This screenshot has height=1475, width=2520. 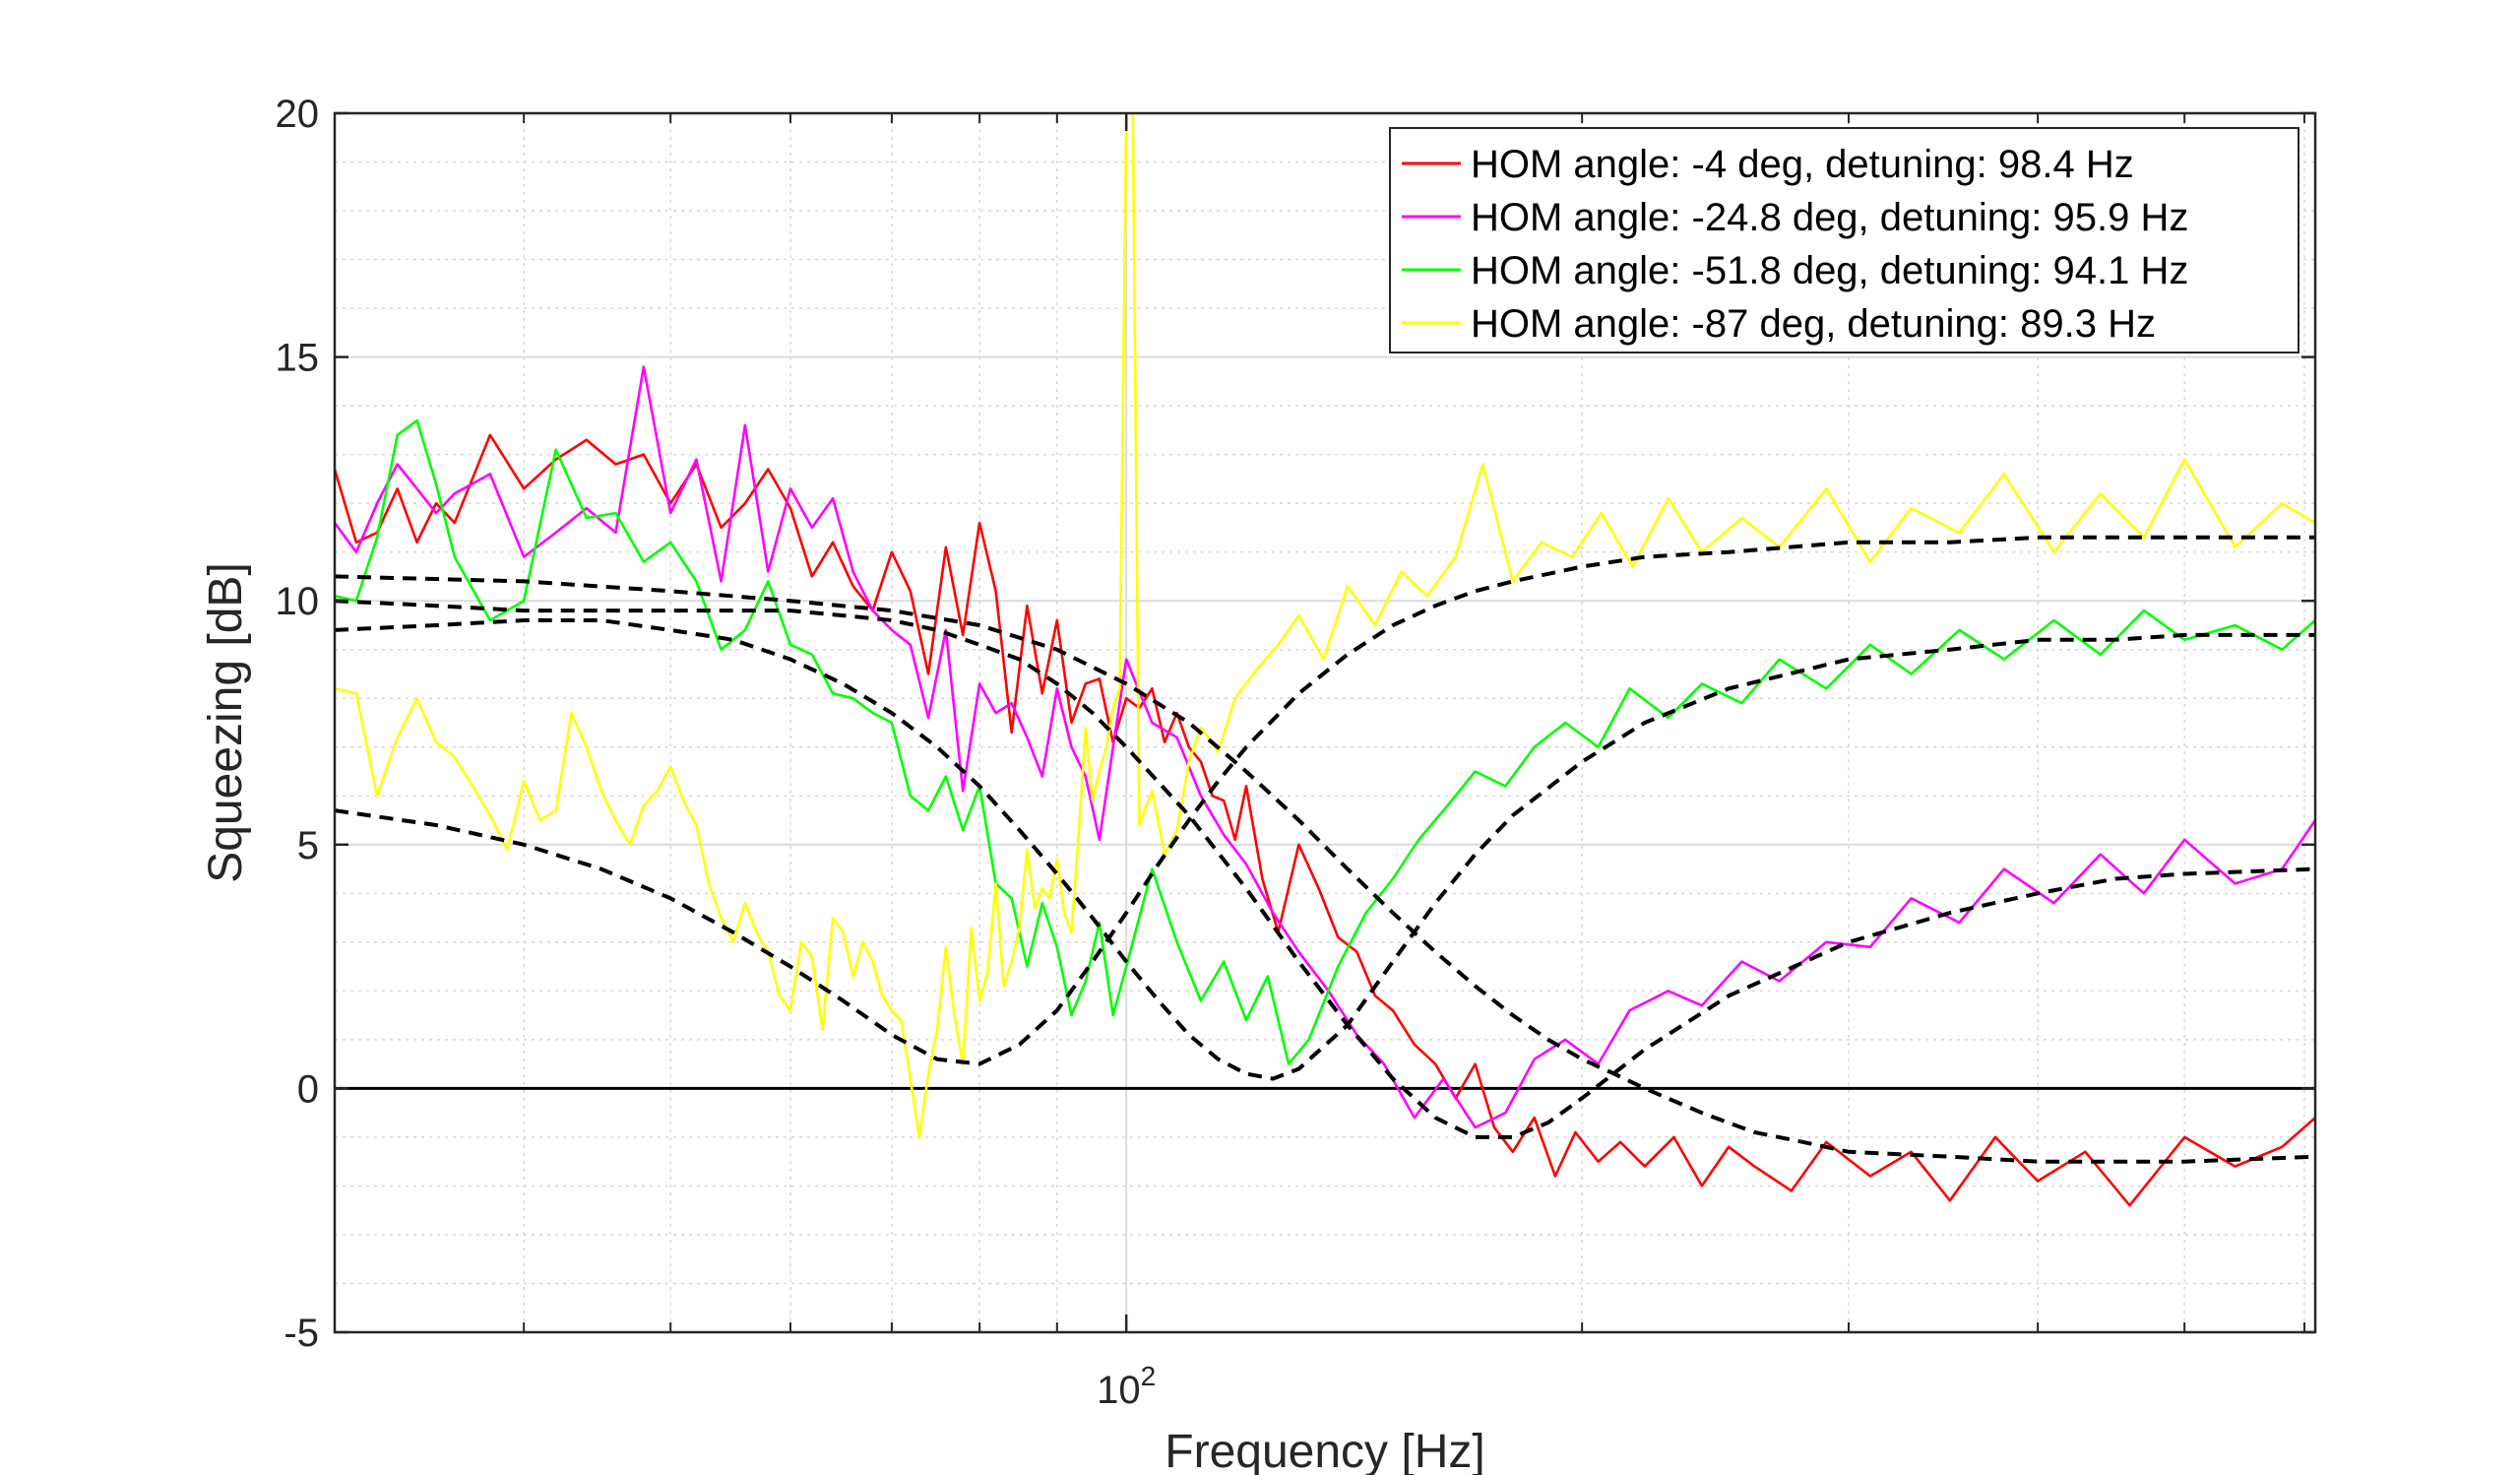 What do you see at coordinates (301, 1333) in the screenshot?
I see `y-tick-label: -5` at bounding box center [301, 1333].